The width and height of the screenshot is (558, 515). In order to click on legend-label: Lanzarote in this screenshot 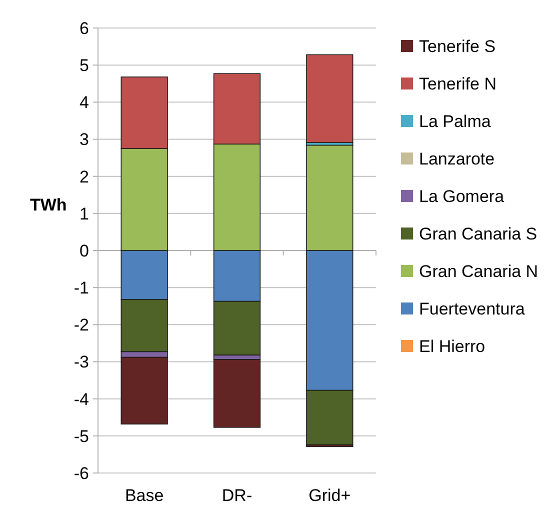, I will do `click(457, 158)`.